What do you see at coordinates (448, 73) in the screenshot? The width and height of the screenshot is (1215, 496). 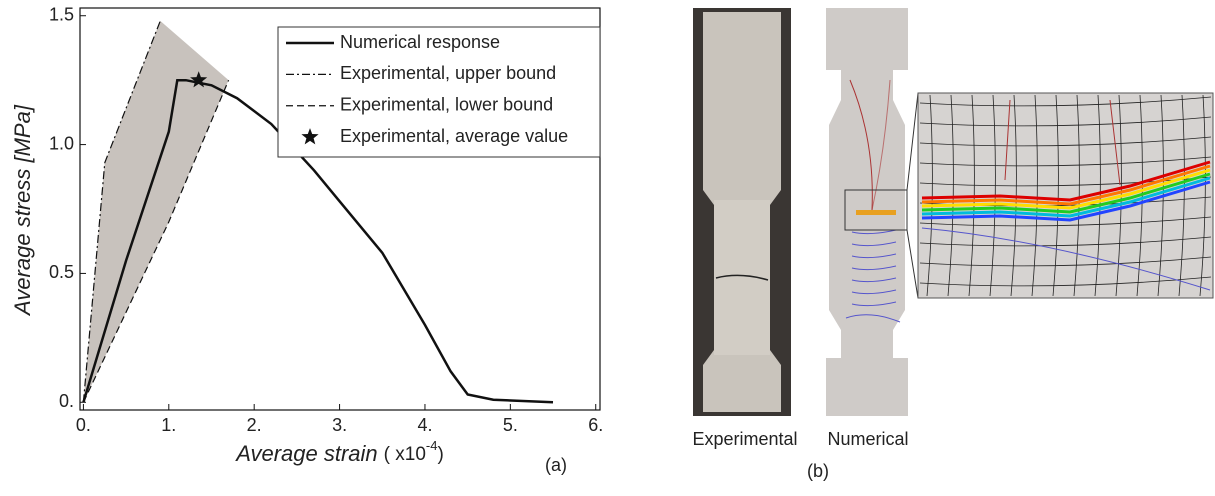 I see `legend-label: Experimental, upper bound` at bounding box center [448, 73].